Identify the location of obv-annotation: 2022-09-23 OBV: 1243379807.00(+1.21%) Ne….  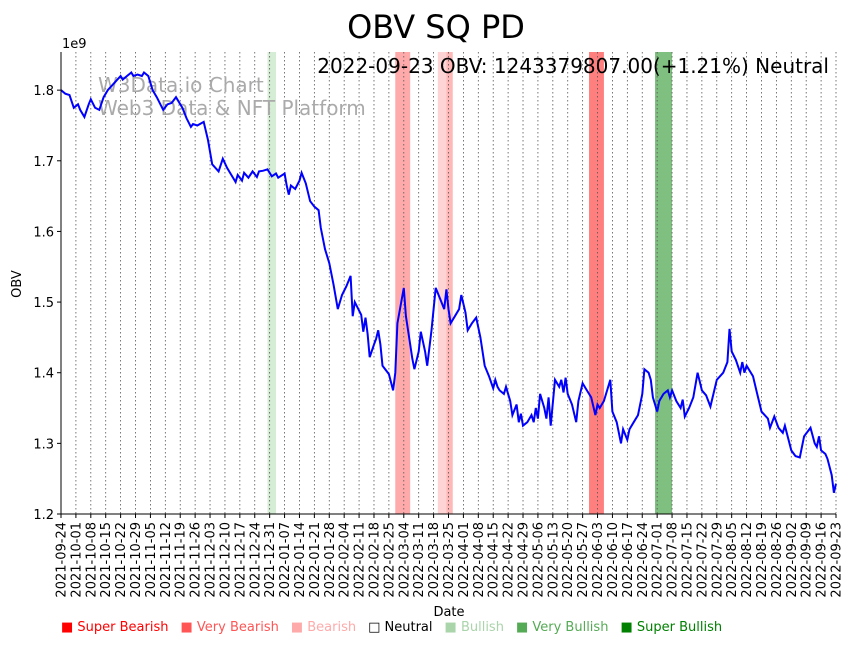
(573, 66).